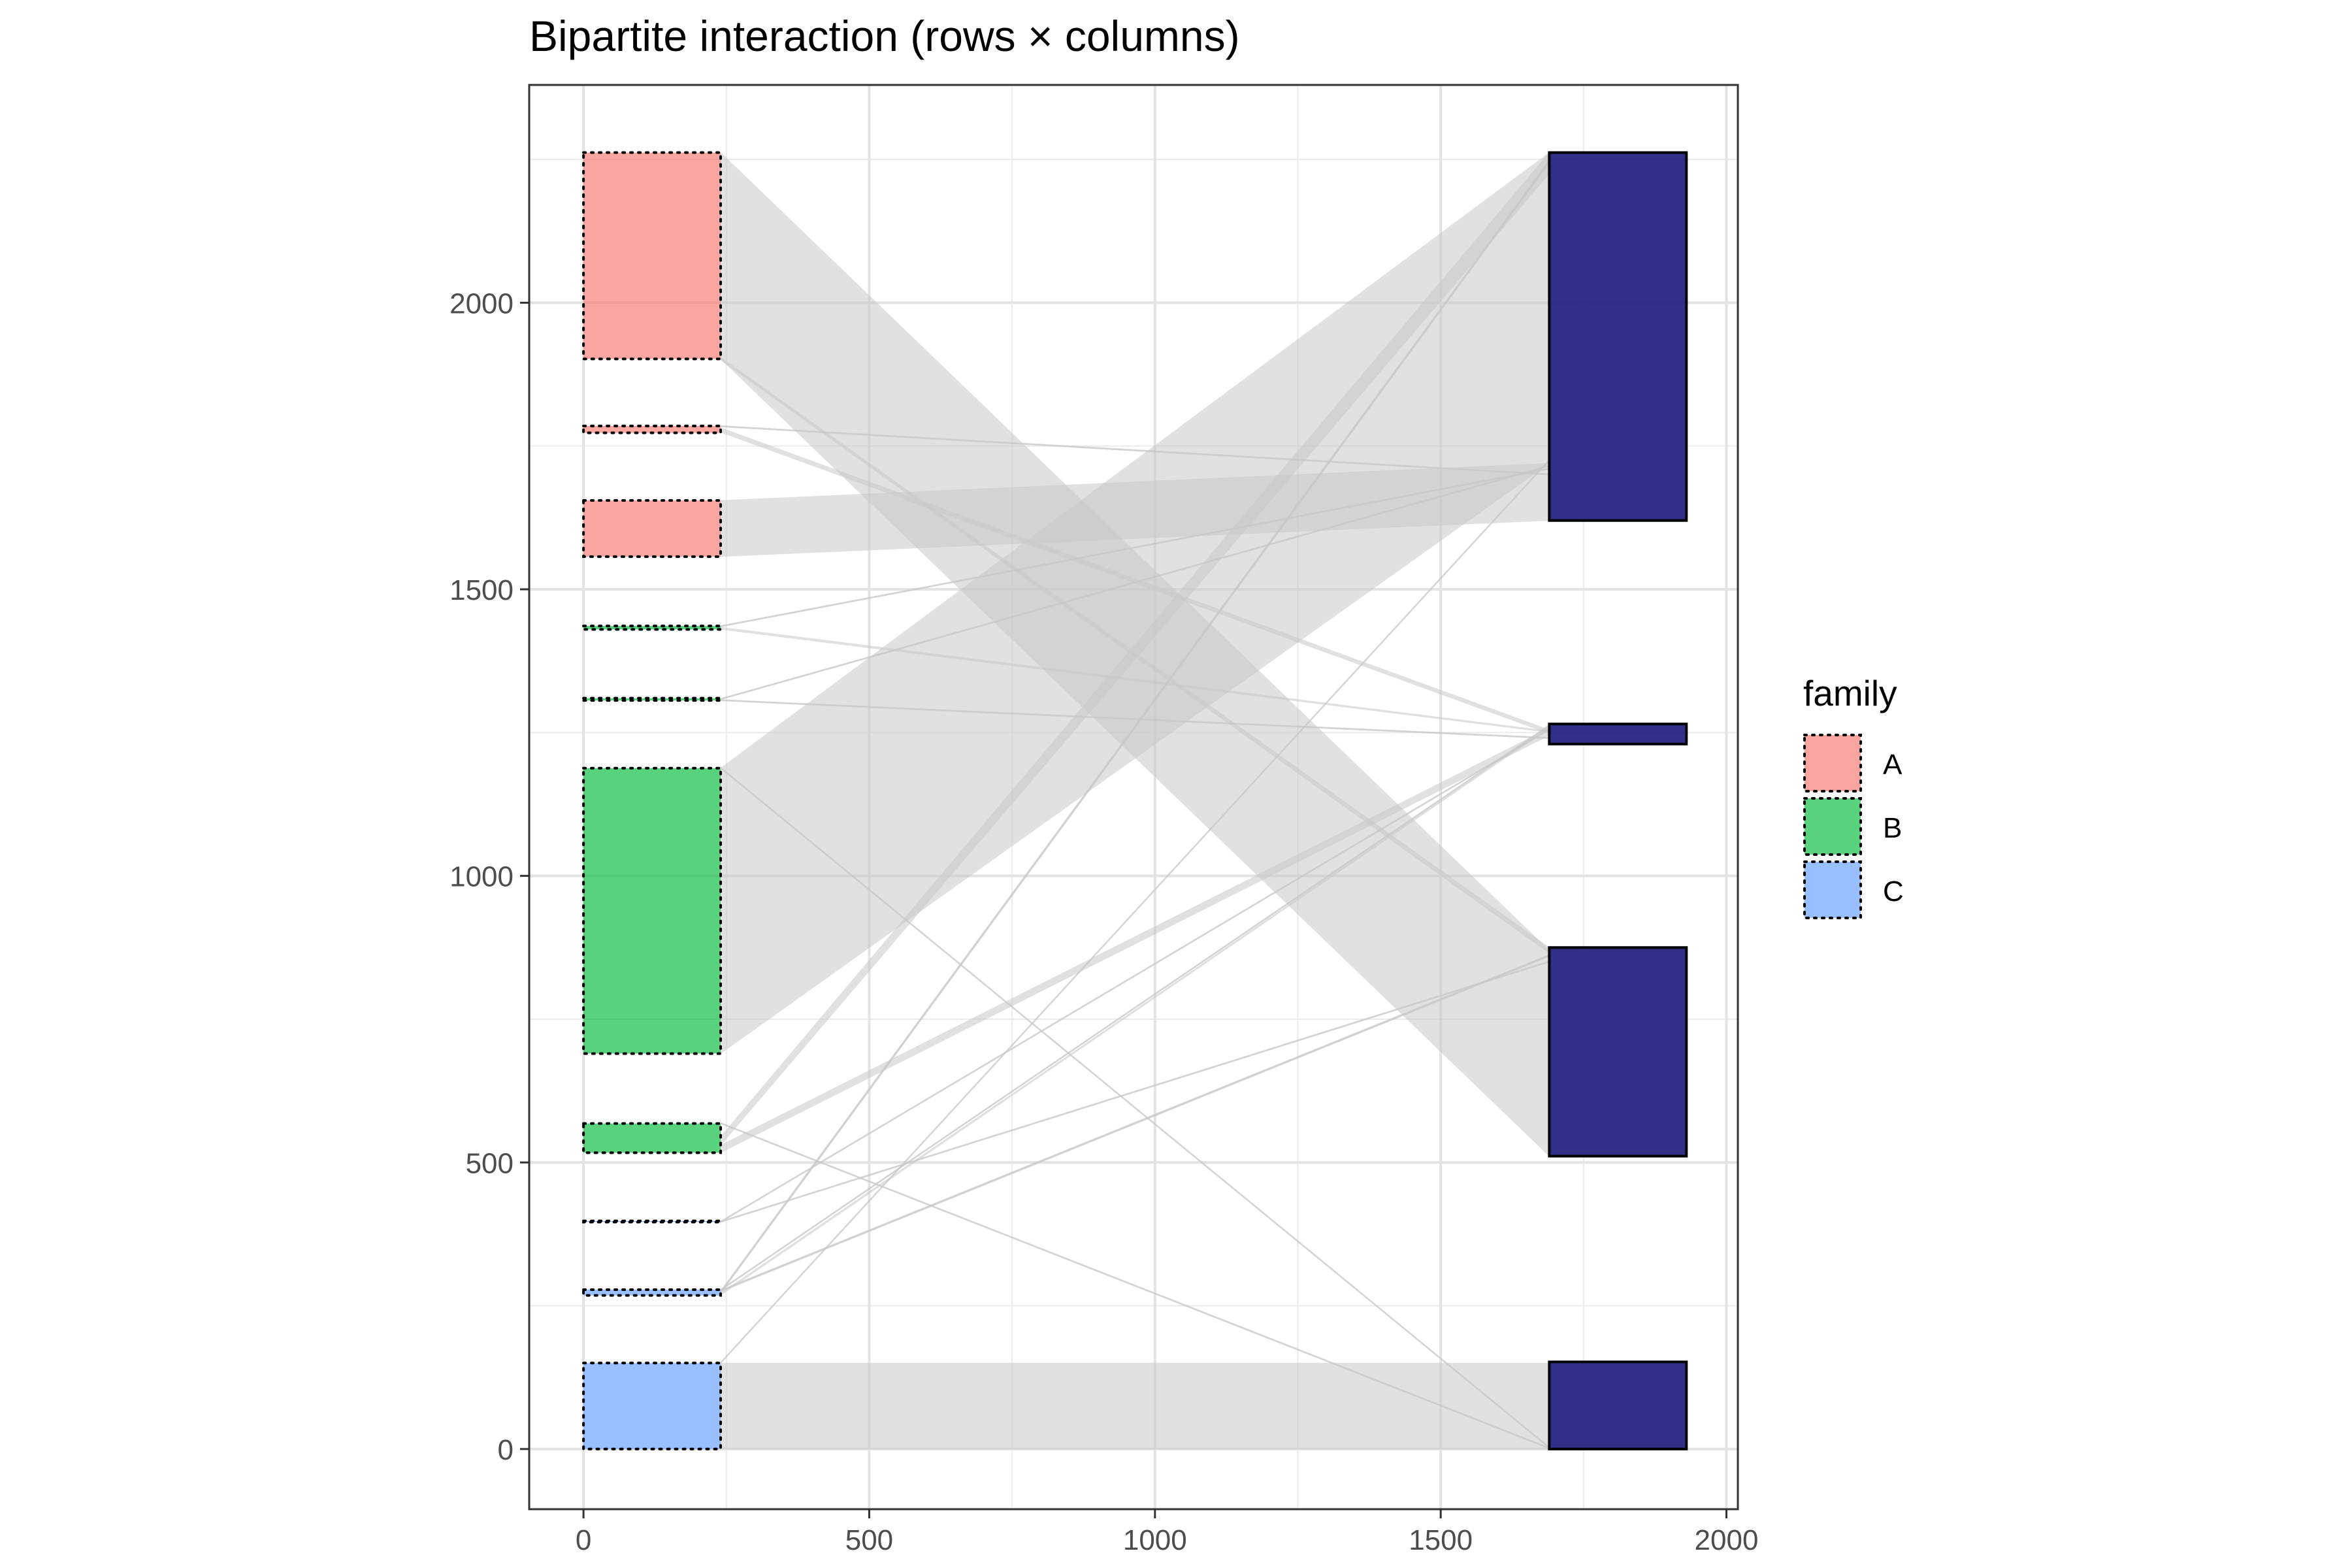 Image resolution: width=2352 pixels, height=1568 pixels. What do you see at coordinates (1727, 1540) in the screenshot?
I see `x-tick-label: 2000` at bounding box center [1727, 1540].